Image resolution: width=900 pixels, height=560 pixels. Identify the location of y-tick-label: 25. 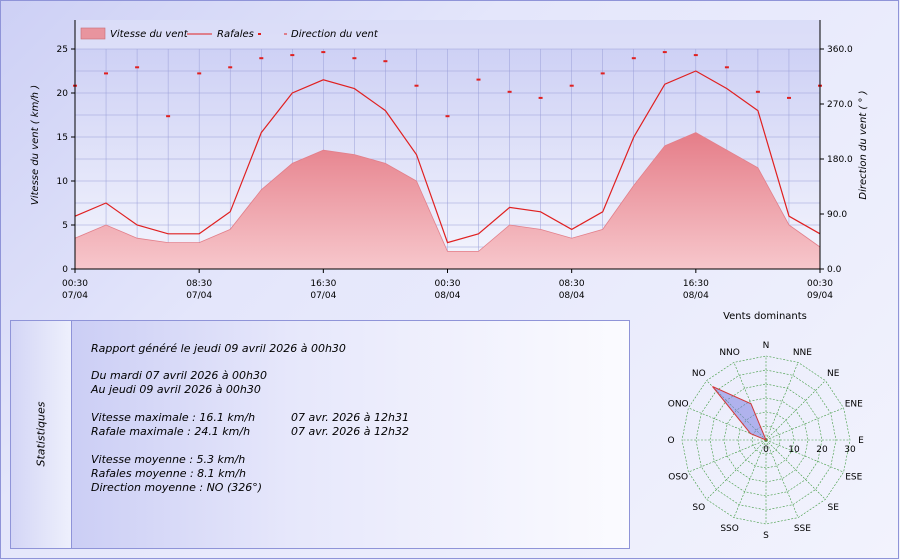
(62, 50).